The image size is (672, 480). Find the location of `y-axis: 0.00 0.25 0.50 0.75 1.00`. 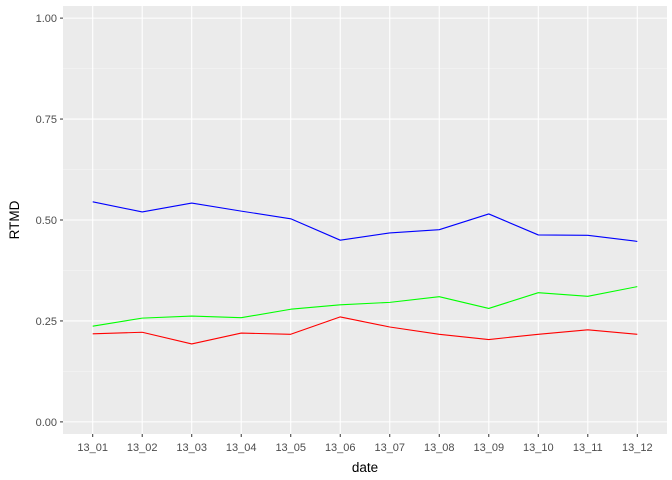

y-axis: 0.00 0.25 0.50 0.75 1.00 is located at coordinates (49, 221).